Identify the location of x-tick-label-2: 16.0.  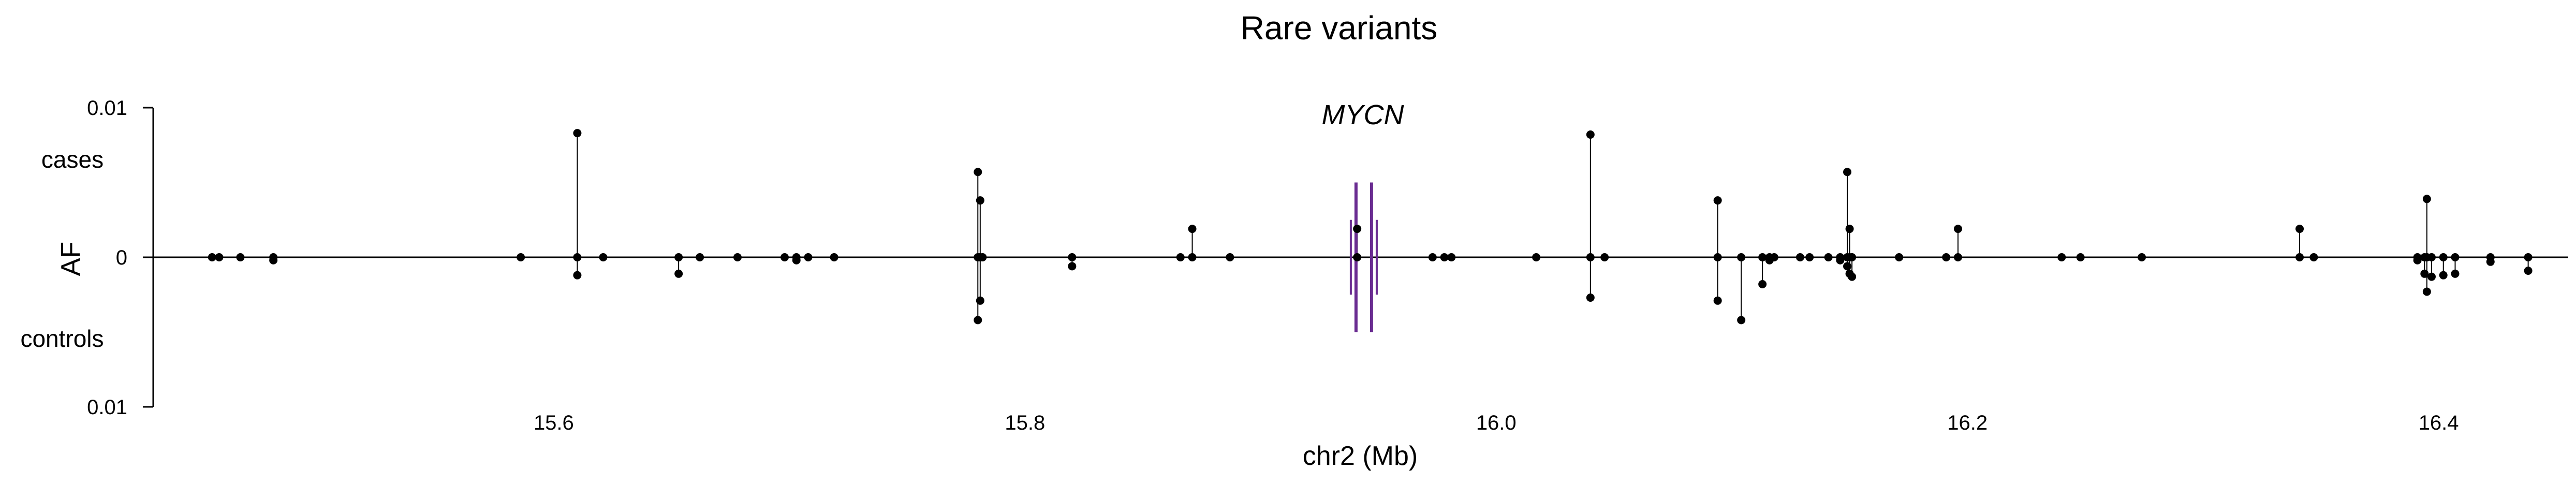
(1497, 423).